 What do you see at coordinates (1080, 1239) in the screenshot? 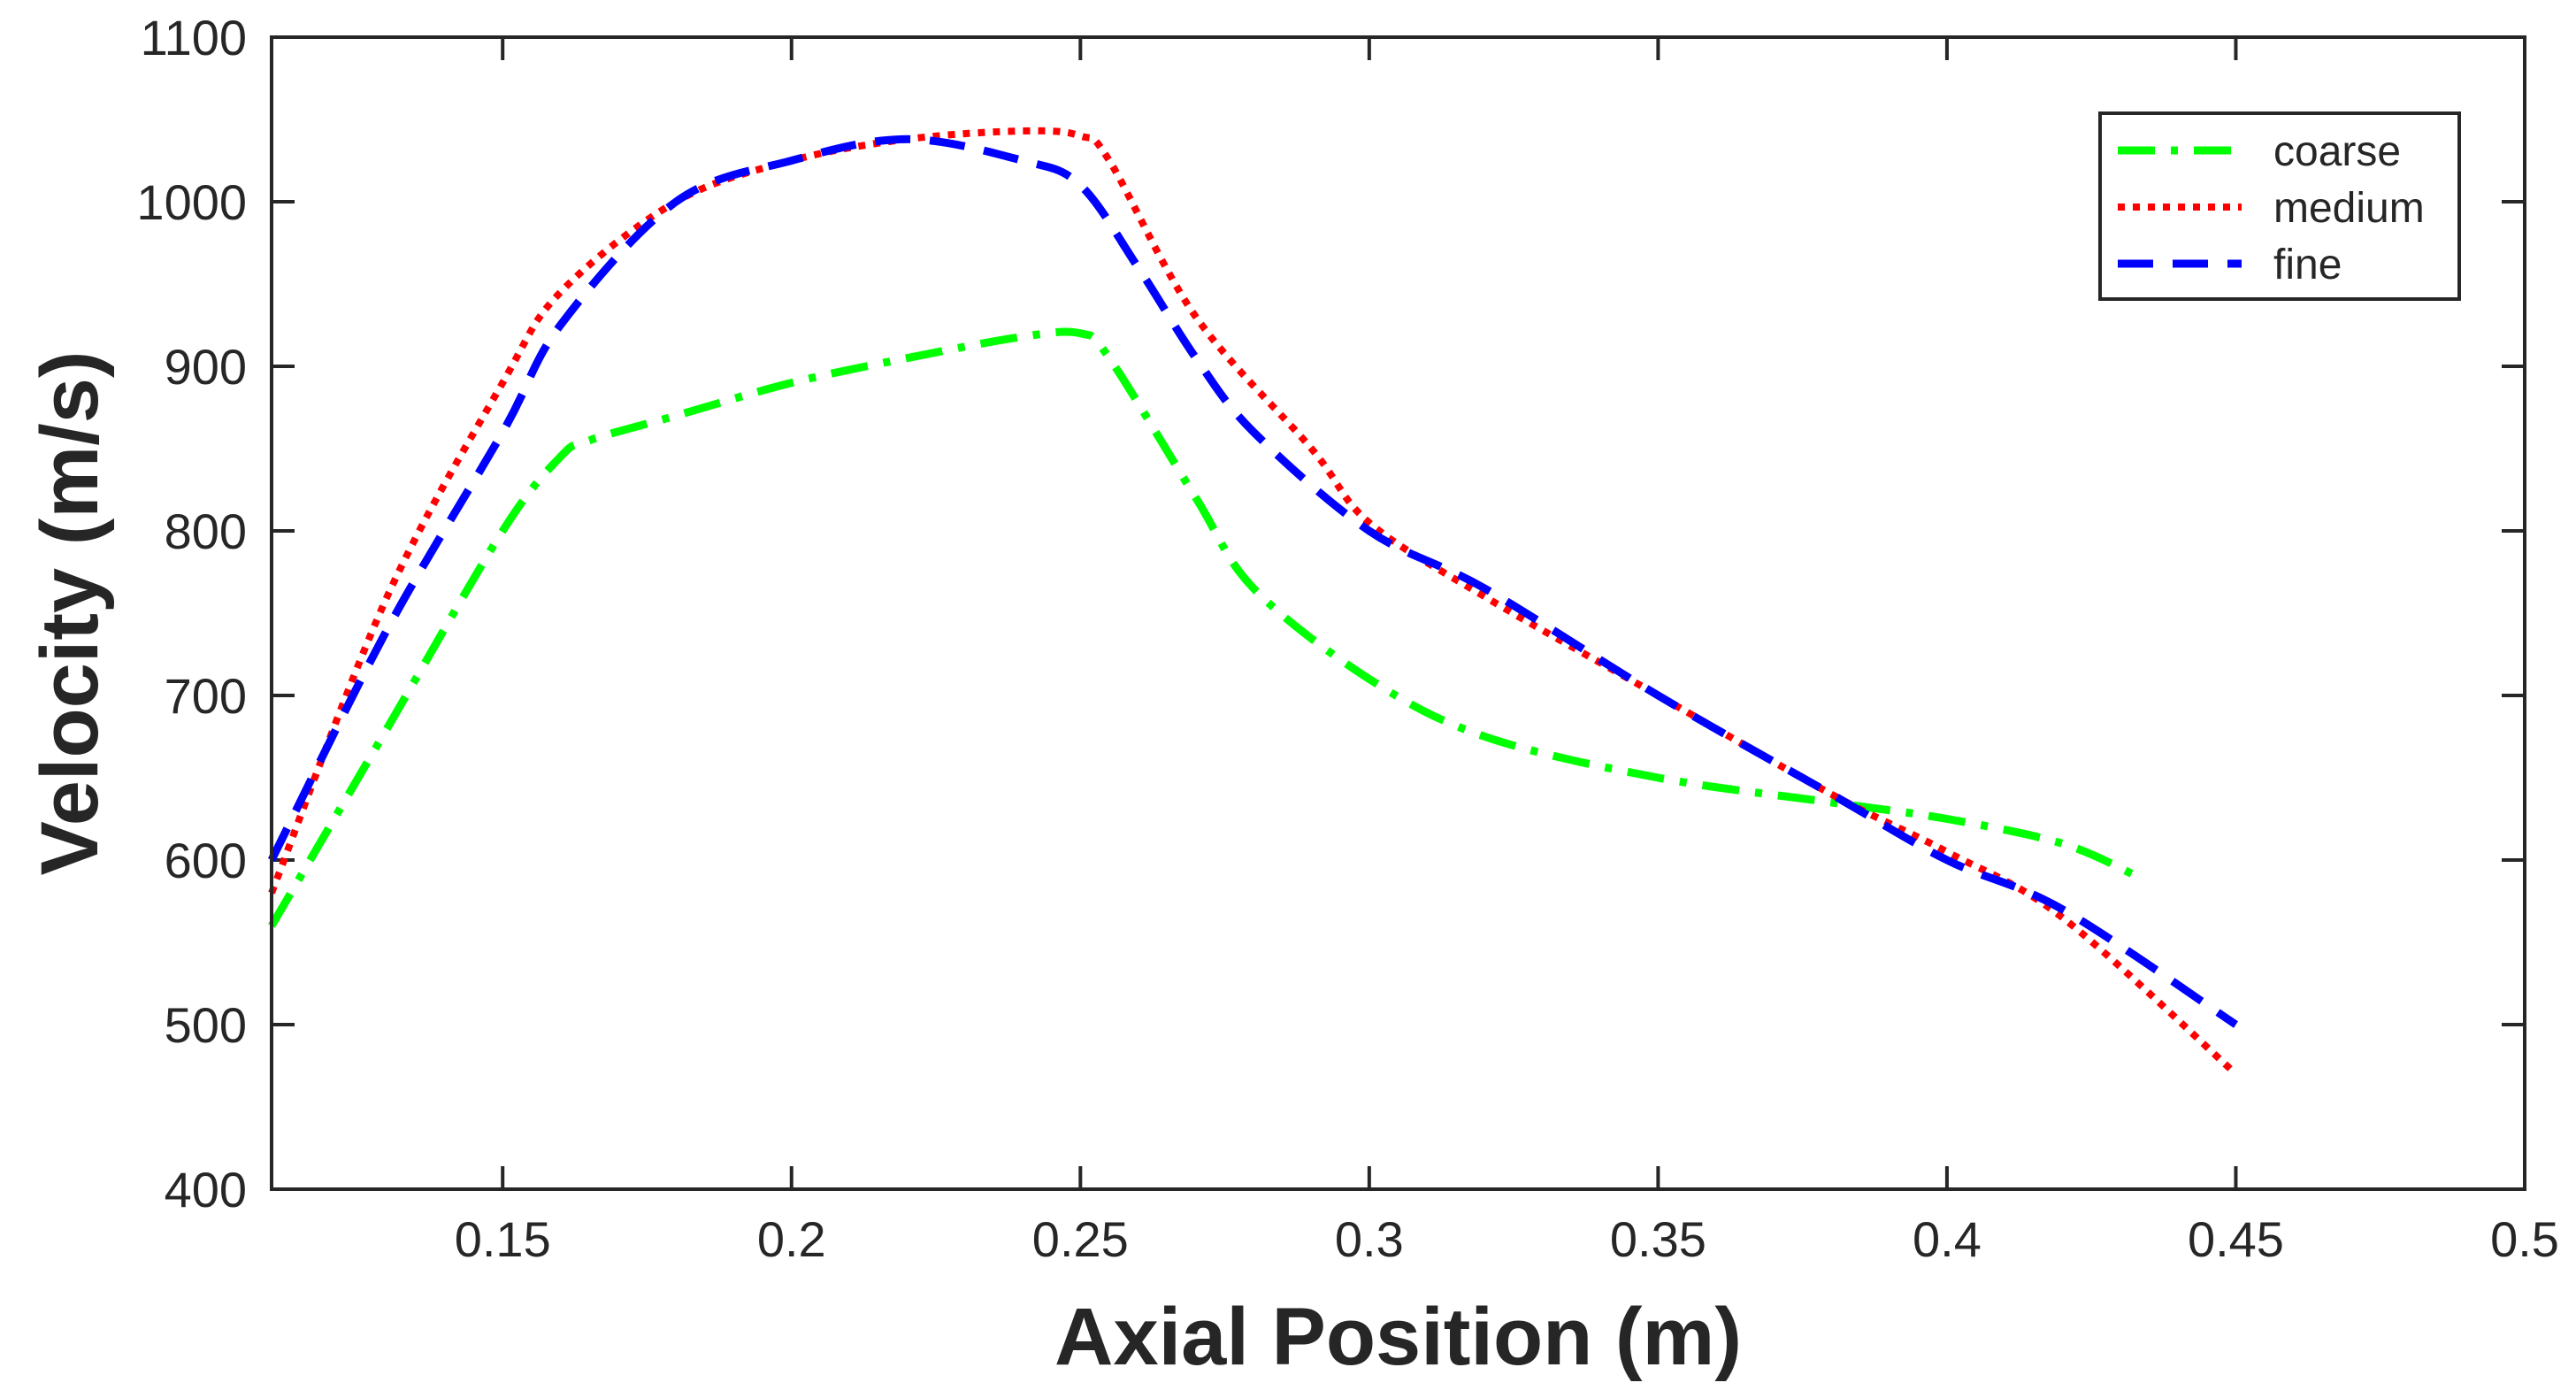
I see `x-tick-label: 0.25` at bounding box center [1080, 1239].